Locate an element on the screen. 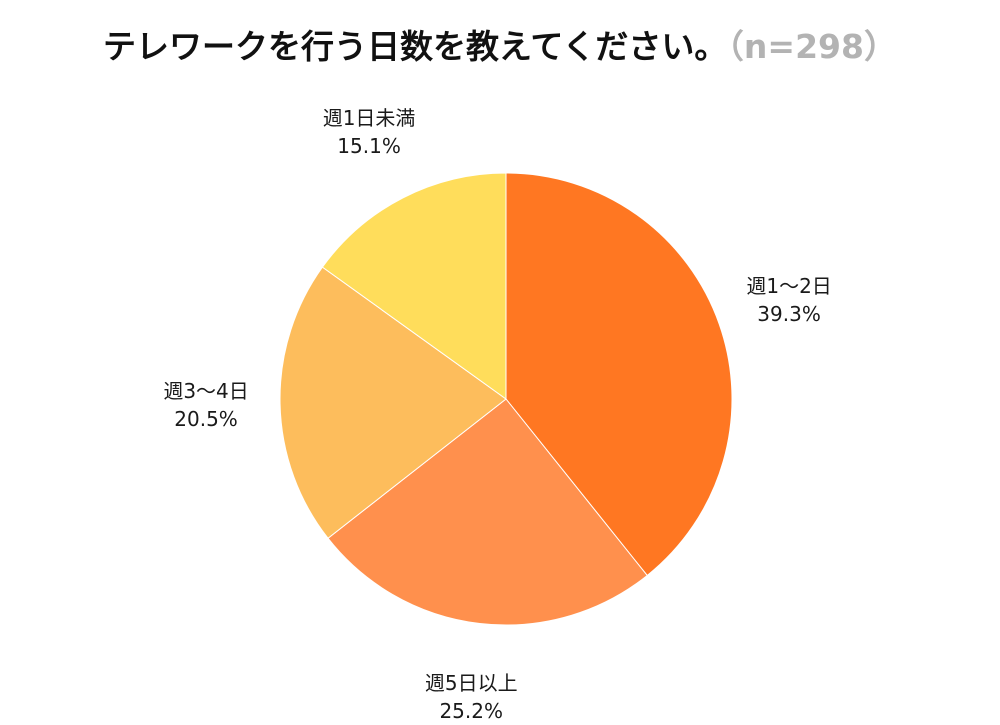 This screenshot has width=1000, height=725. slice-weekly-3-4-days is located at coordinates (393, 402).